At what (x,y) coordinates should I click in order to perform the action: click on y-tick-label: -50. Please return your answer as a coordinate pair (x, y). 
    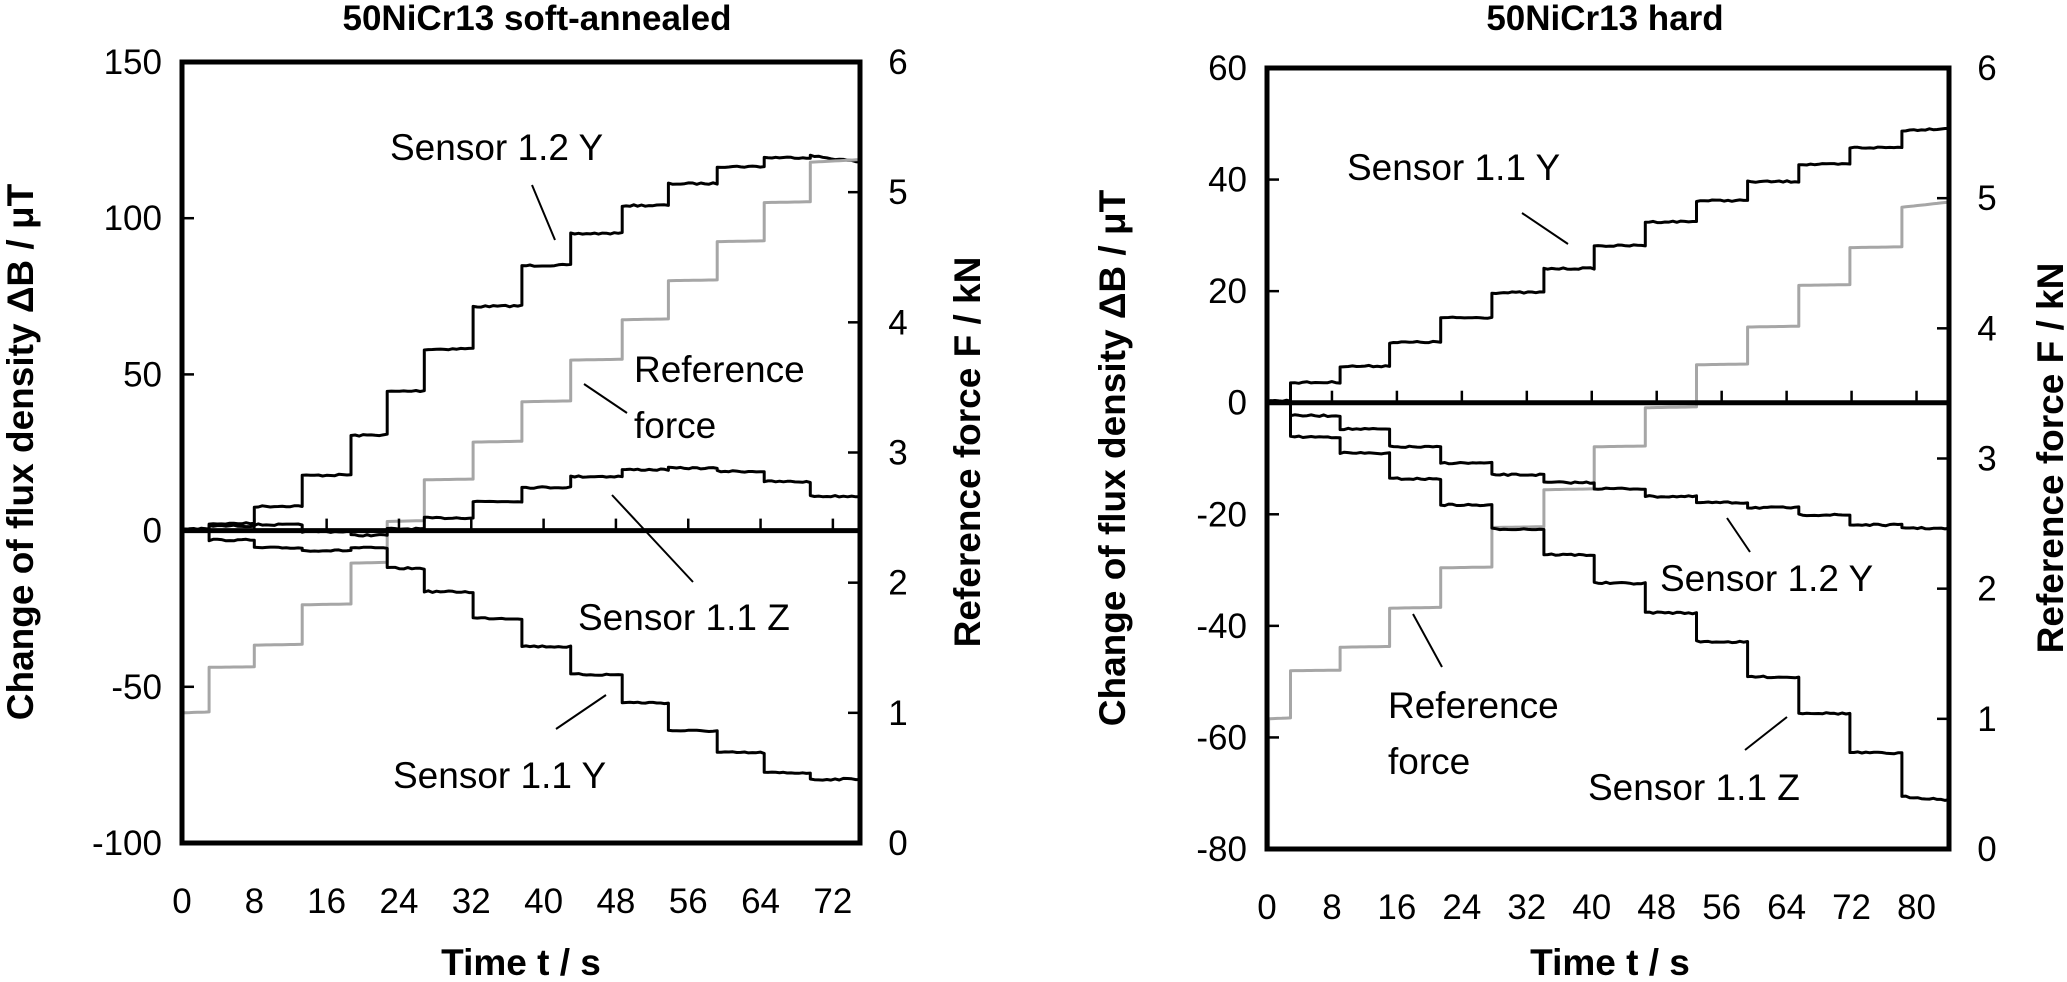
    Looking at the image, I should click on (136, 687).